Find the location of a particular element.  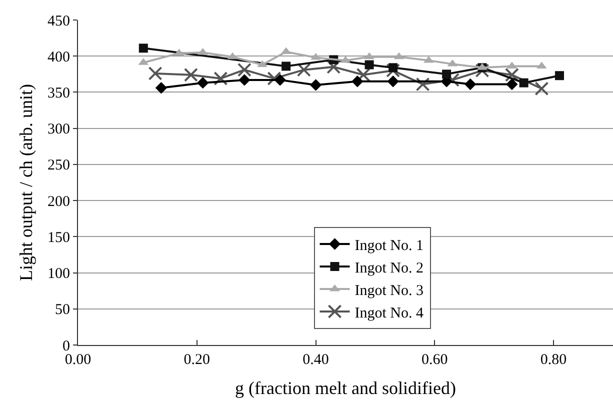

y-tick-label: 250 is located at coordinates (59, 166).